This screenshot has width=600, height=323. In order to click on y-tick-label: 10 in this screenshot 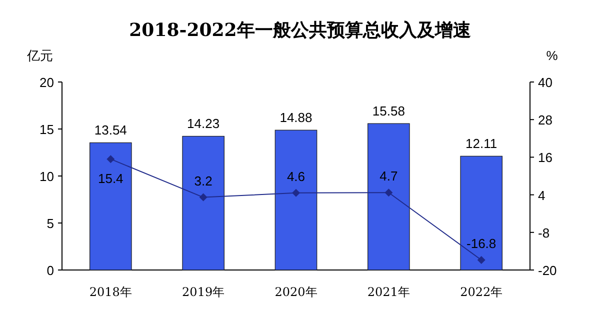, I will do `click(47, 176)`.